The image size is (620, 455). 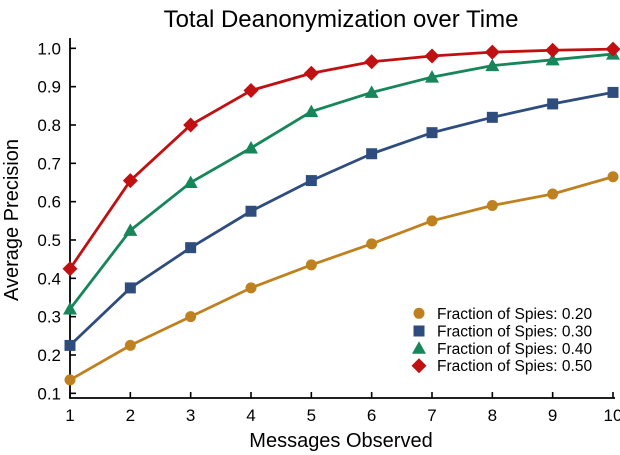 What do you see at coordinates (514, 314) in the screenshot?
I see `legend-label-0: Fraction of Spies: 0.20` at bounding box center [514, 314].